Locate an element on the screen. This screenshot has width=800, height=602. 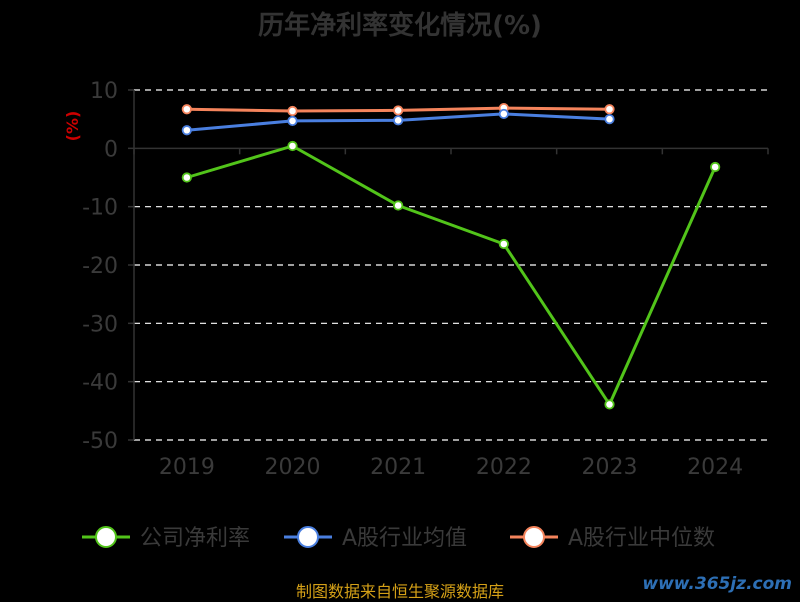
data-source-note: 制图数据来自恒生聚源数据库 is located at coordinates (399, 591).